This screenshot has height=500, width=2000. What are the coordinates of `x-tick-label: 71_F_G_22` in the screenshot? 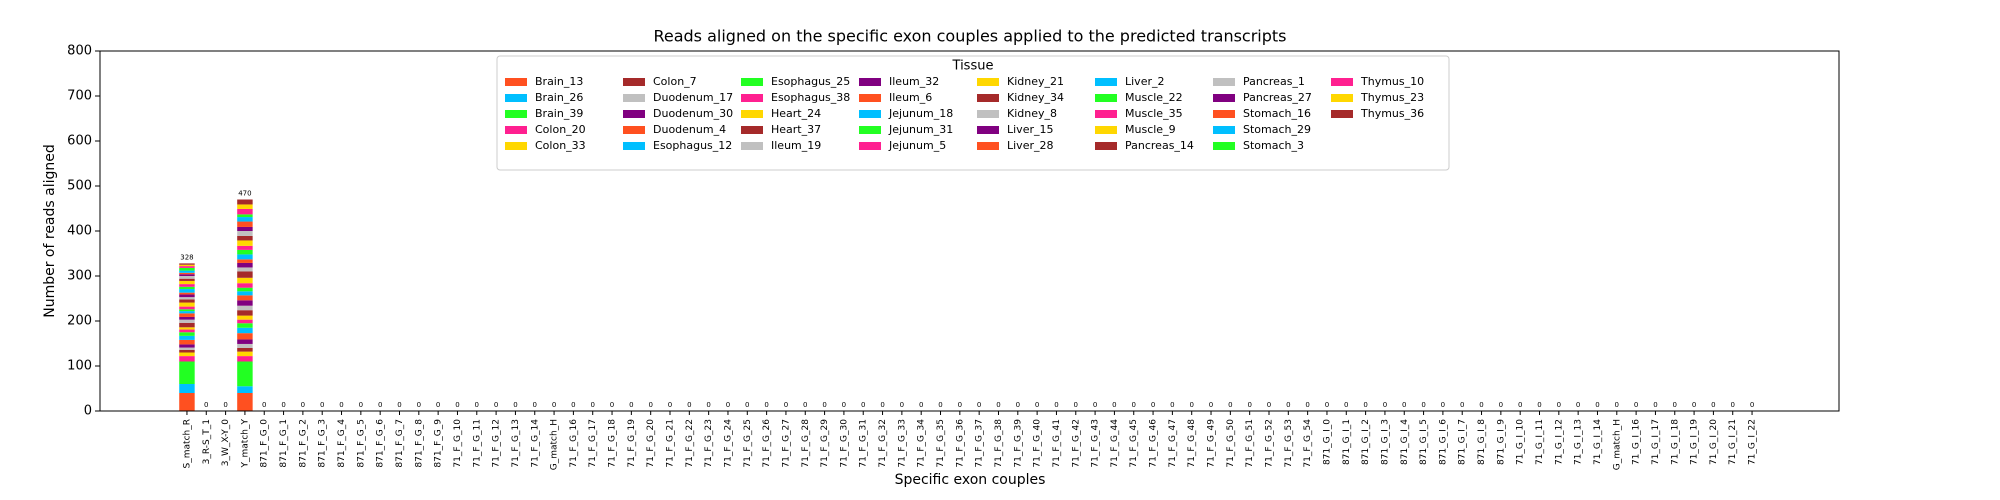 It's located at (690, 443).